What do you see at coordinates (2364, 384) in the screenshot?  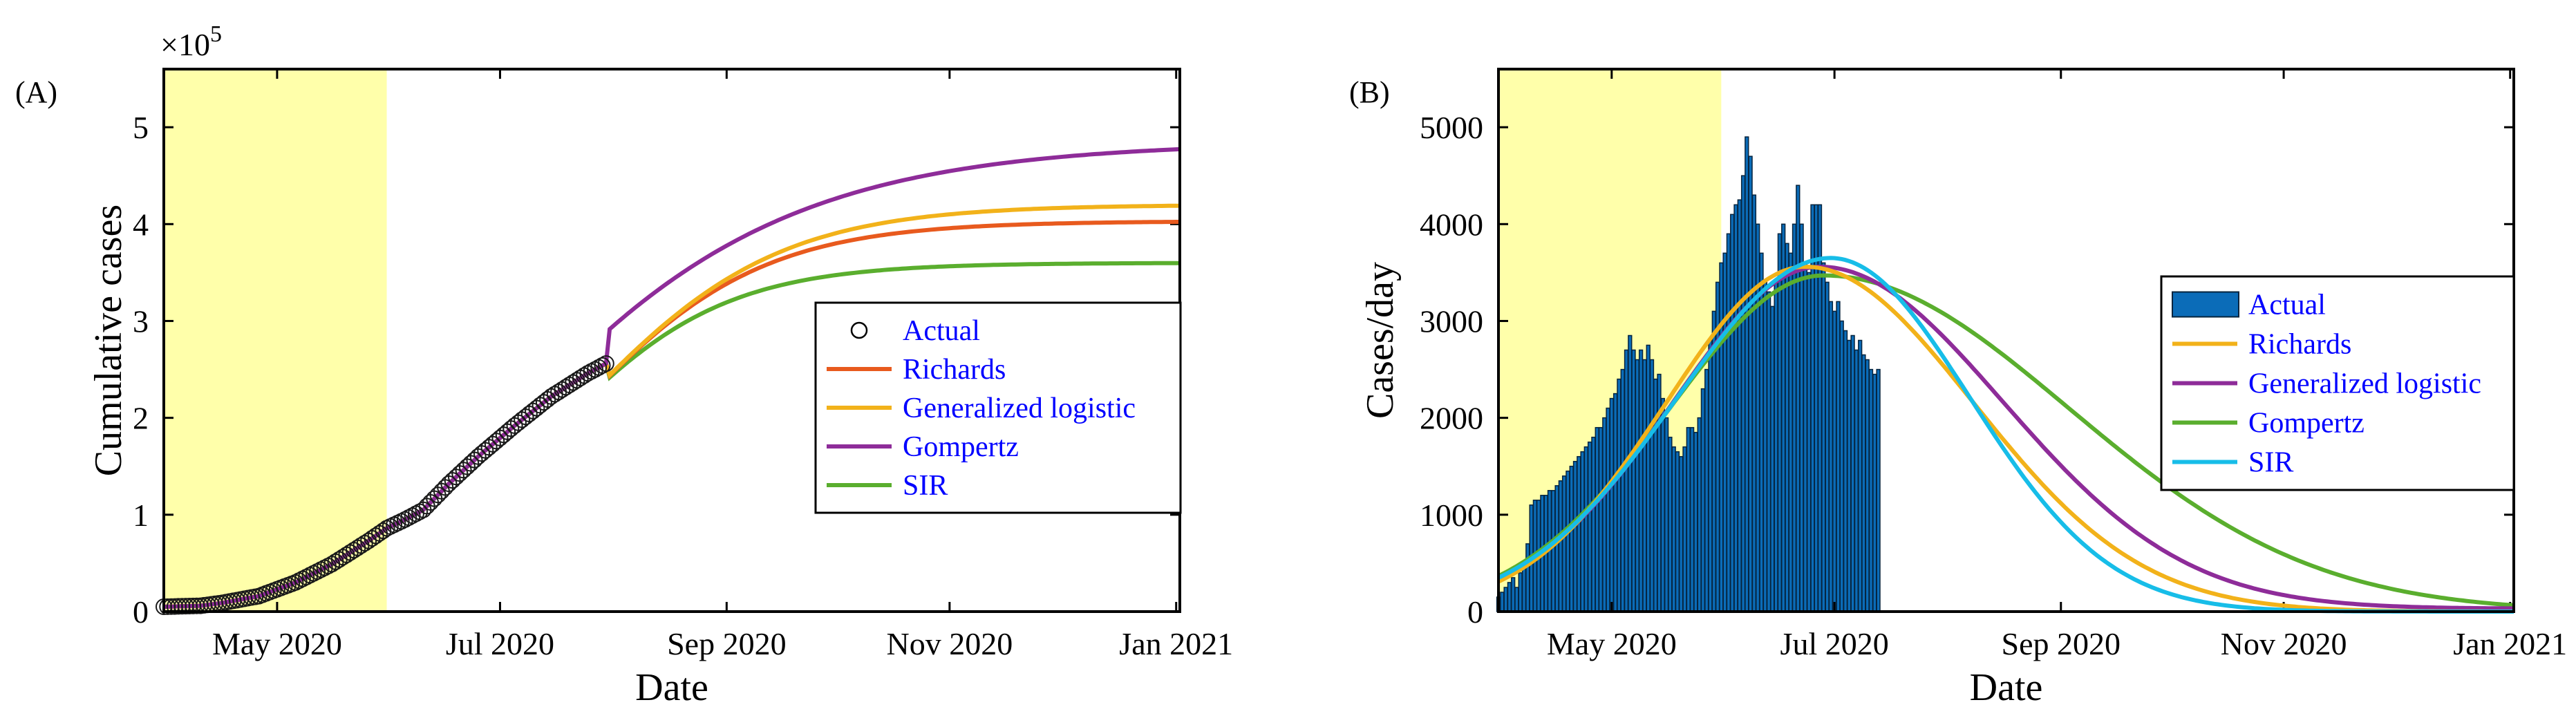 I see `legend-label-generalized-logistic: Generalized logistic` at bounding box center [2364, 384].